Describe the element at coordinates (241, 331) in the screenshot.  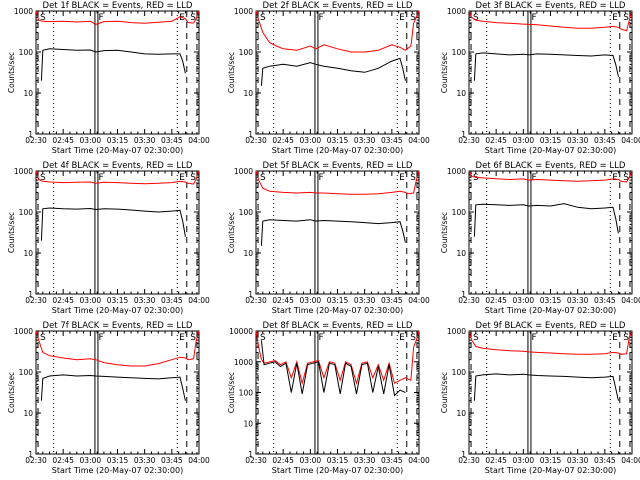
I see `y-tick-label: 10000` at that location.